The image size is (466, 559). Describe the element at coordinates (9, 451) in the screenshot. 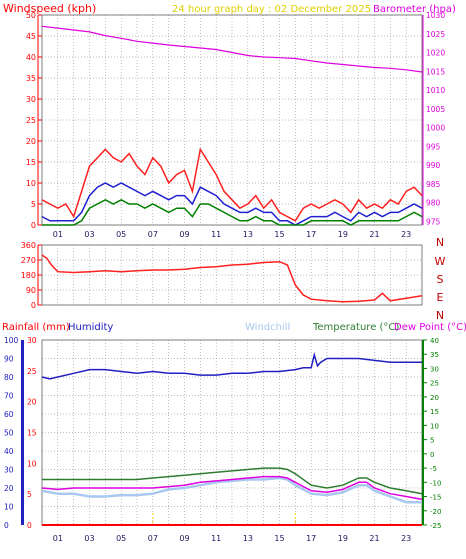

I see `panel3-humidity-tick-label: 40` at that location.